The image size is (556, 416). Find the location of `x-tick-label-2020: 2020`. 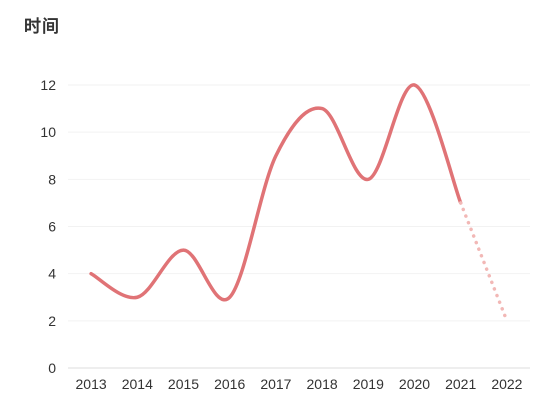

x-tick-label-2020: 2020 is located at coordinates (414, 384).